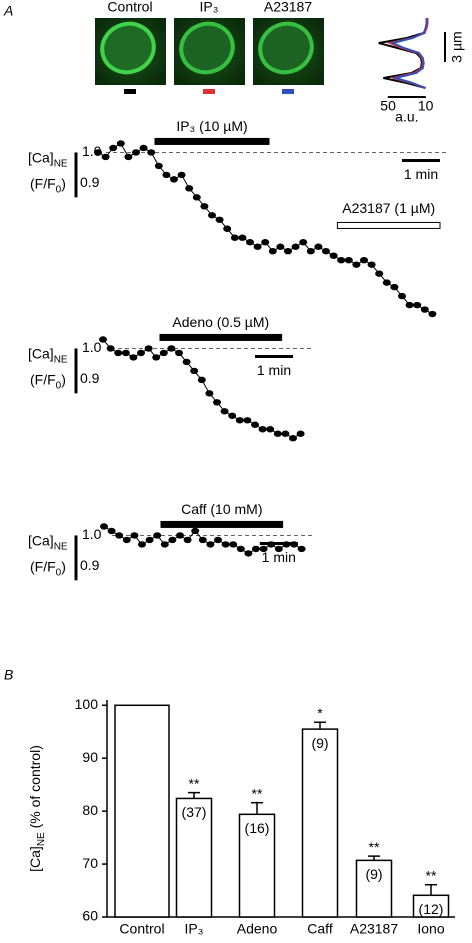 The height and width of the screenshot is (943, 472). What do you see at coordinates (457, 46) in the screenshot?
I see `scale-bar-label: 3 µm` at bounding box center [457, 46].